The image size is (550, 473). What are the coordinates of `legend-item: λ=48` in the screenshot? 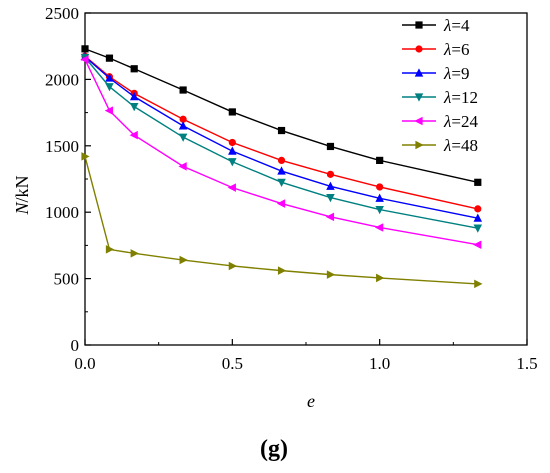 It's located at (440, 145).